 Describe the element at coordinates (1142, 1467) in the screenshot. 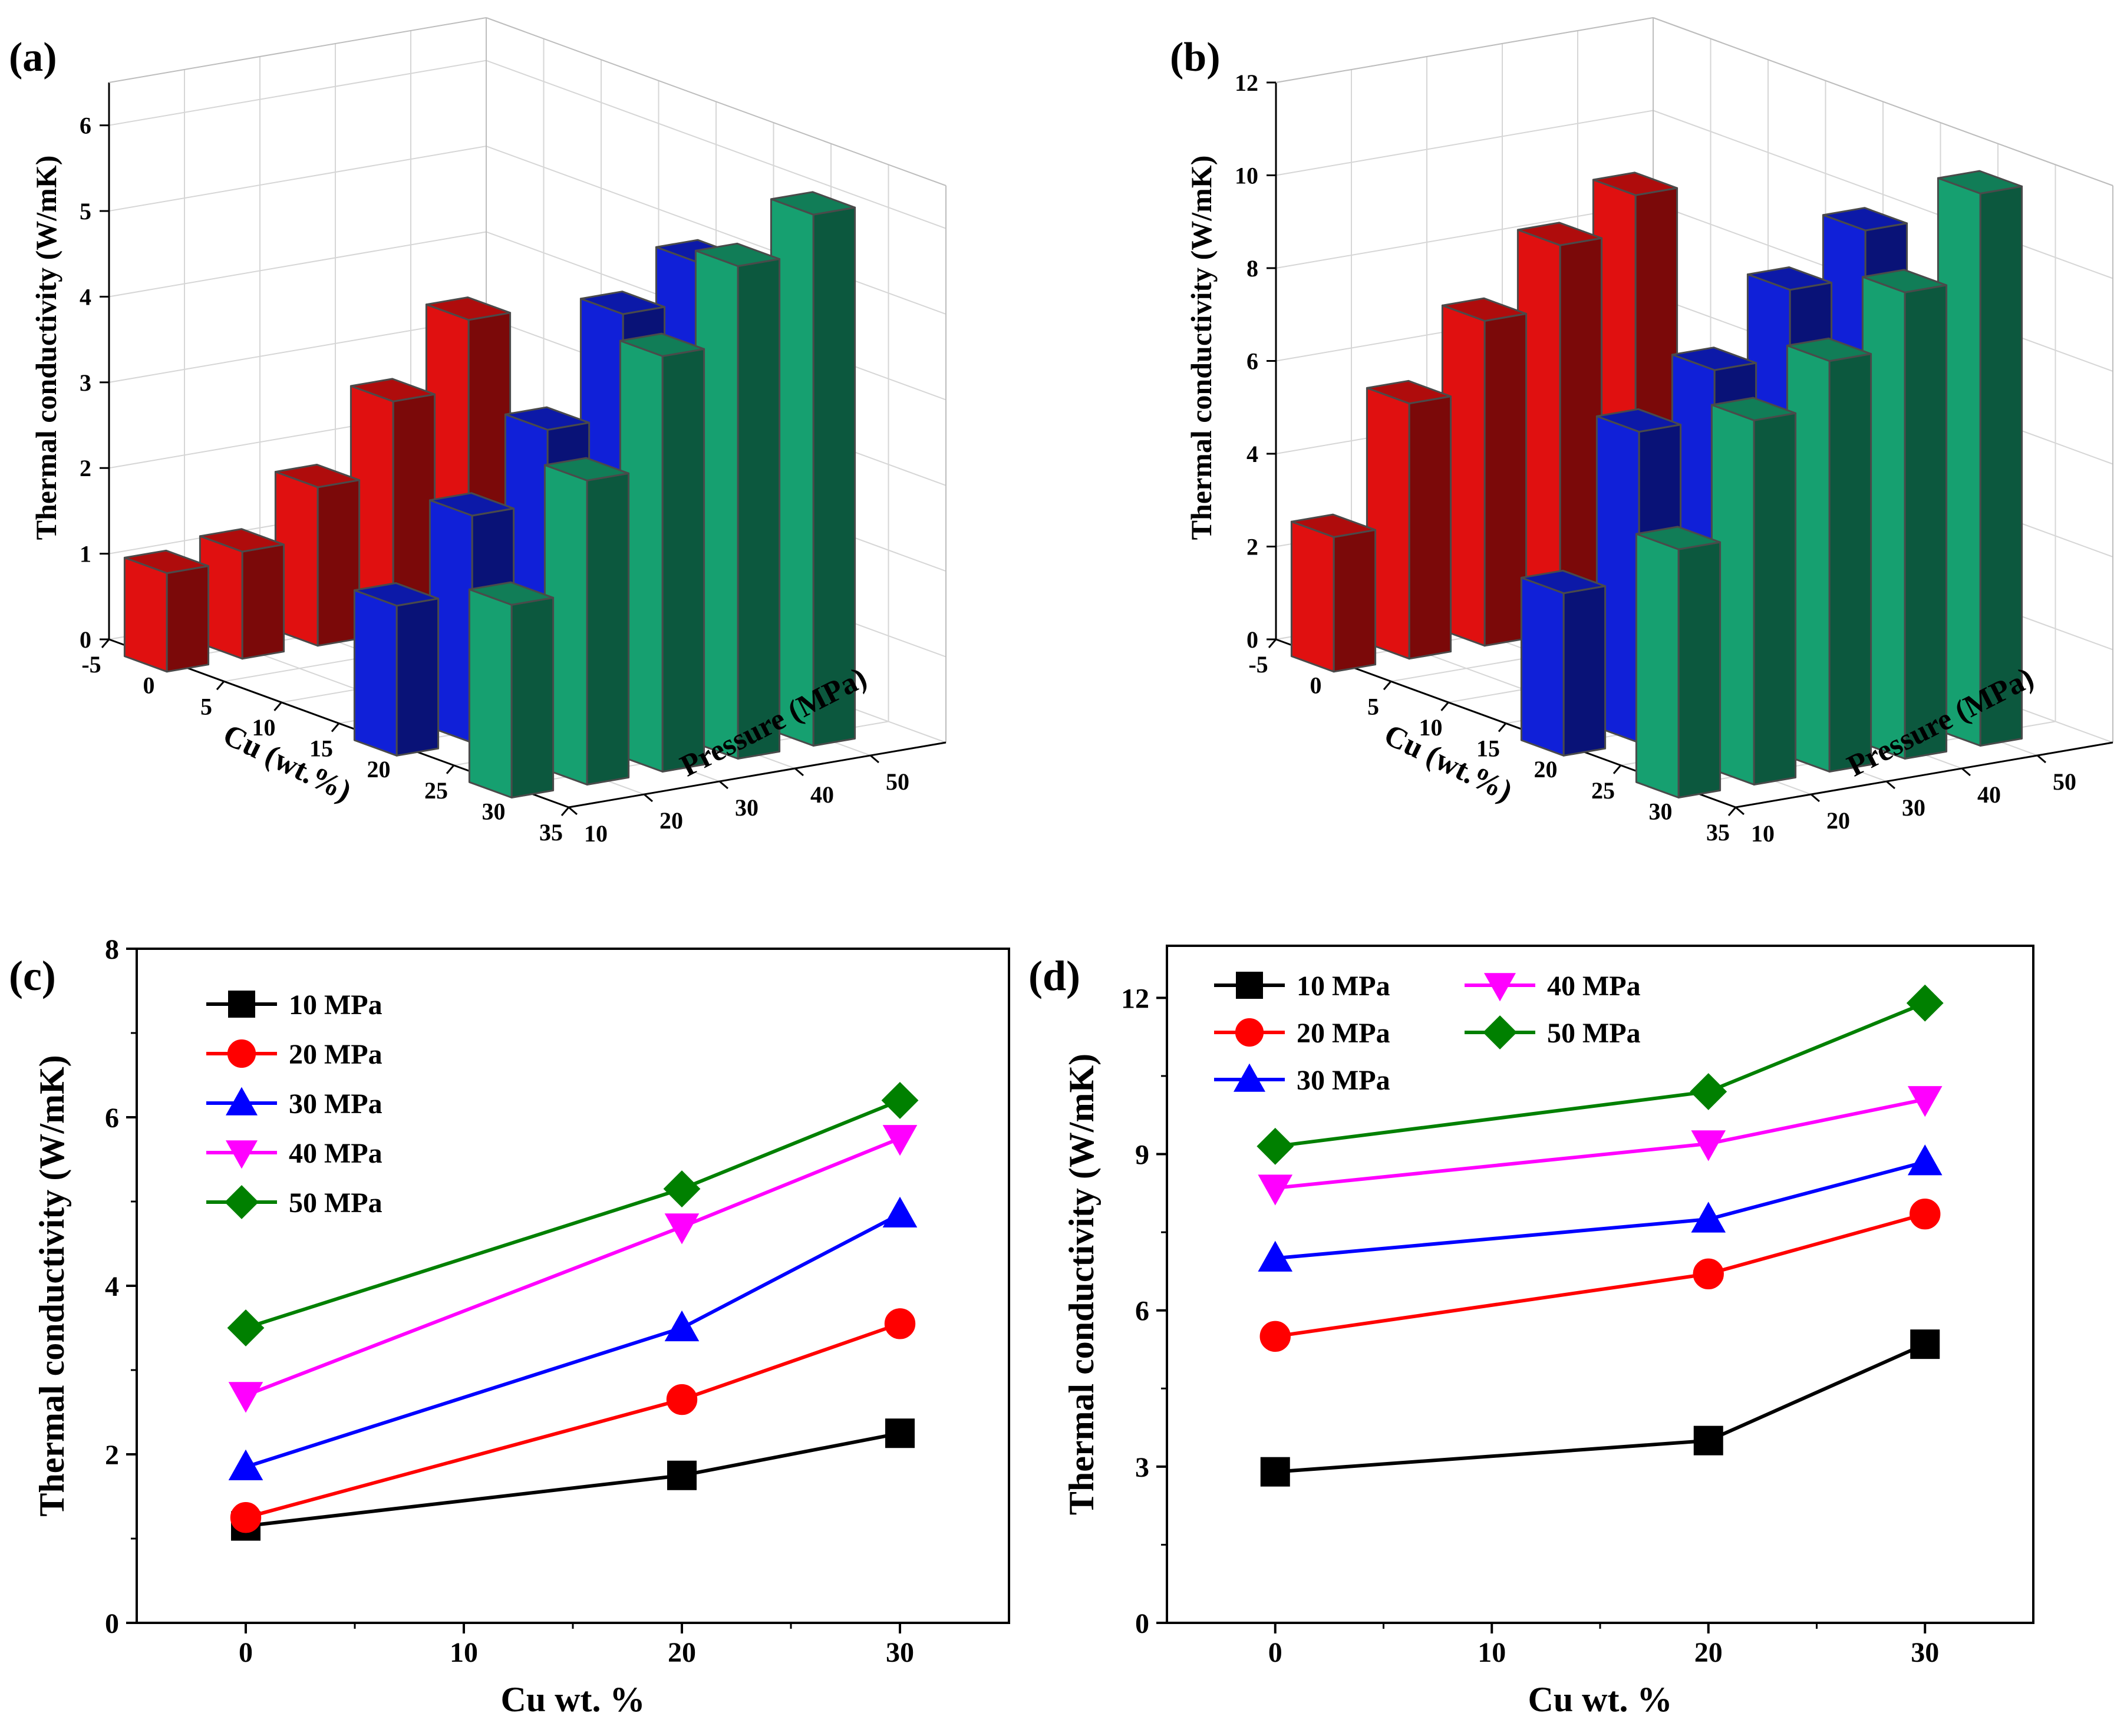

I see `y-tick-label: 3` at that location.